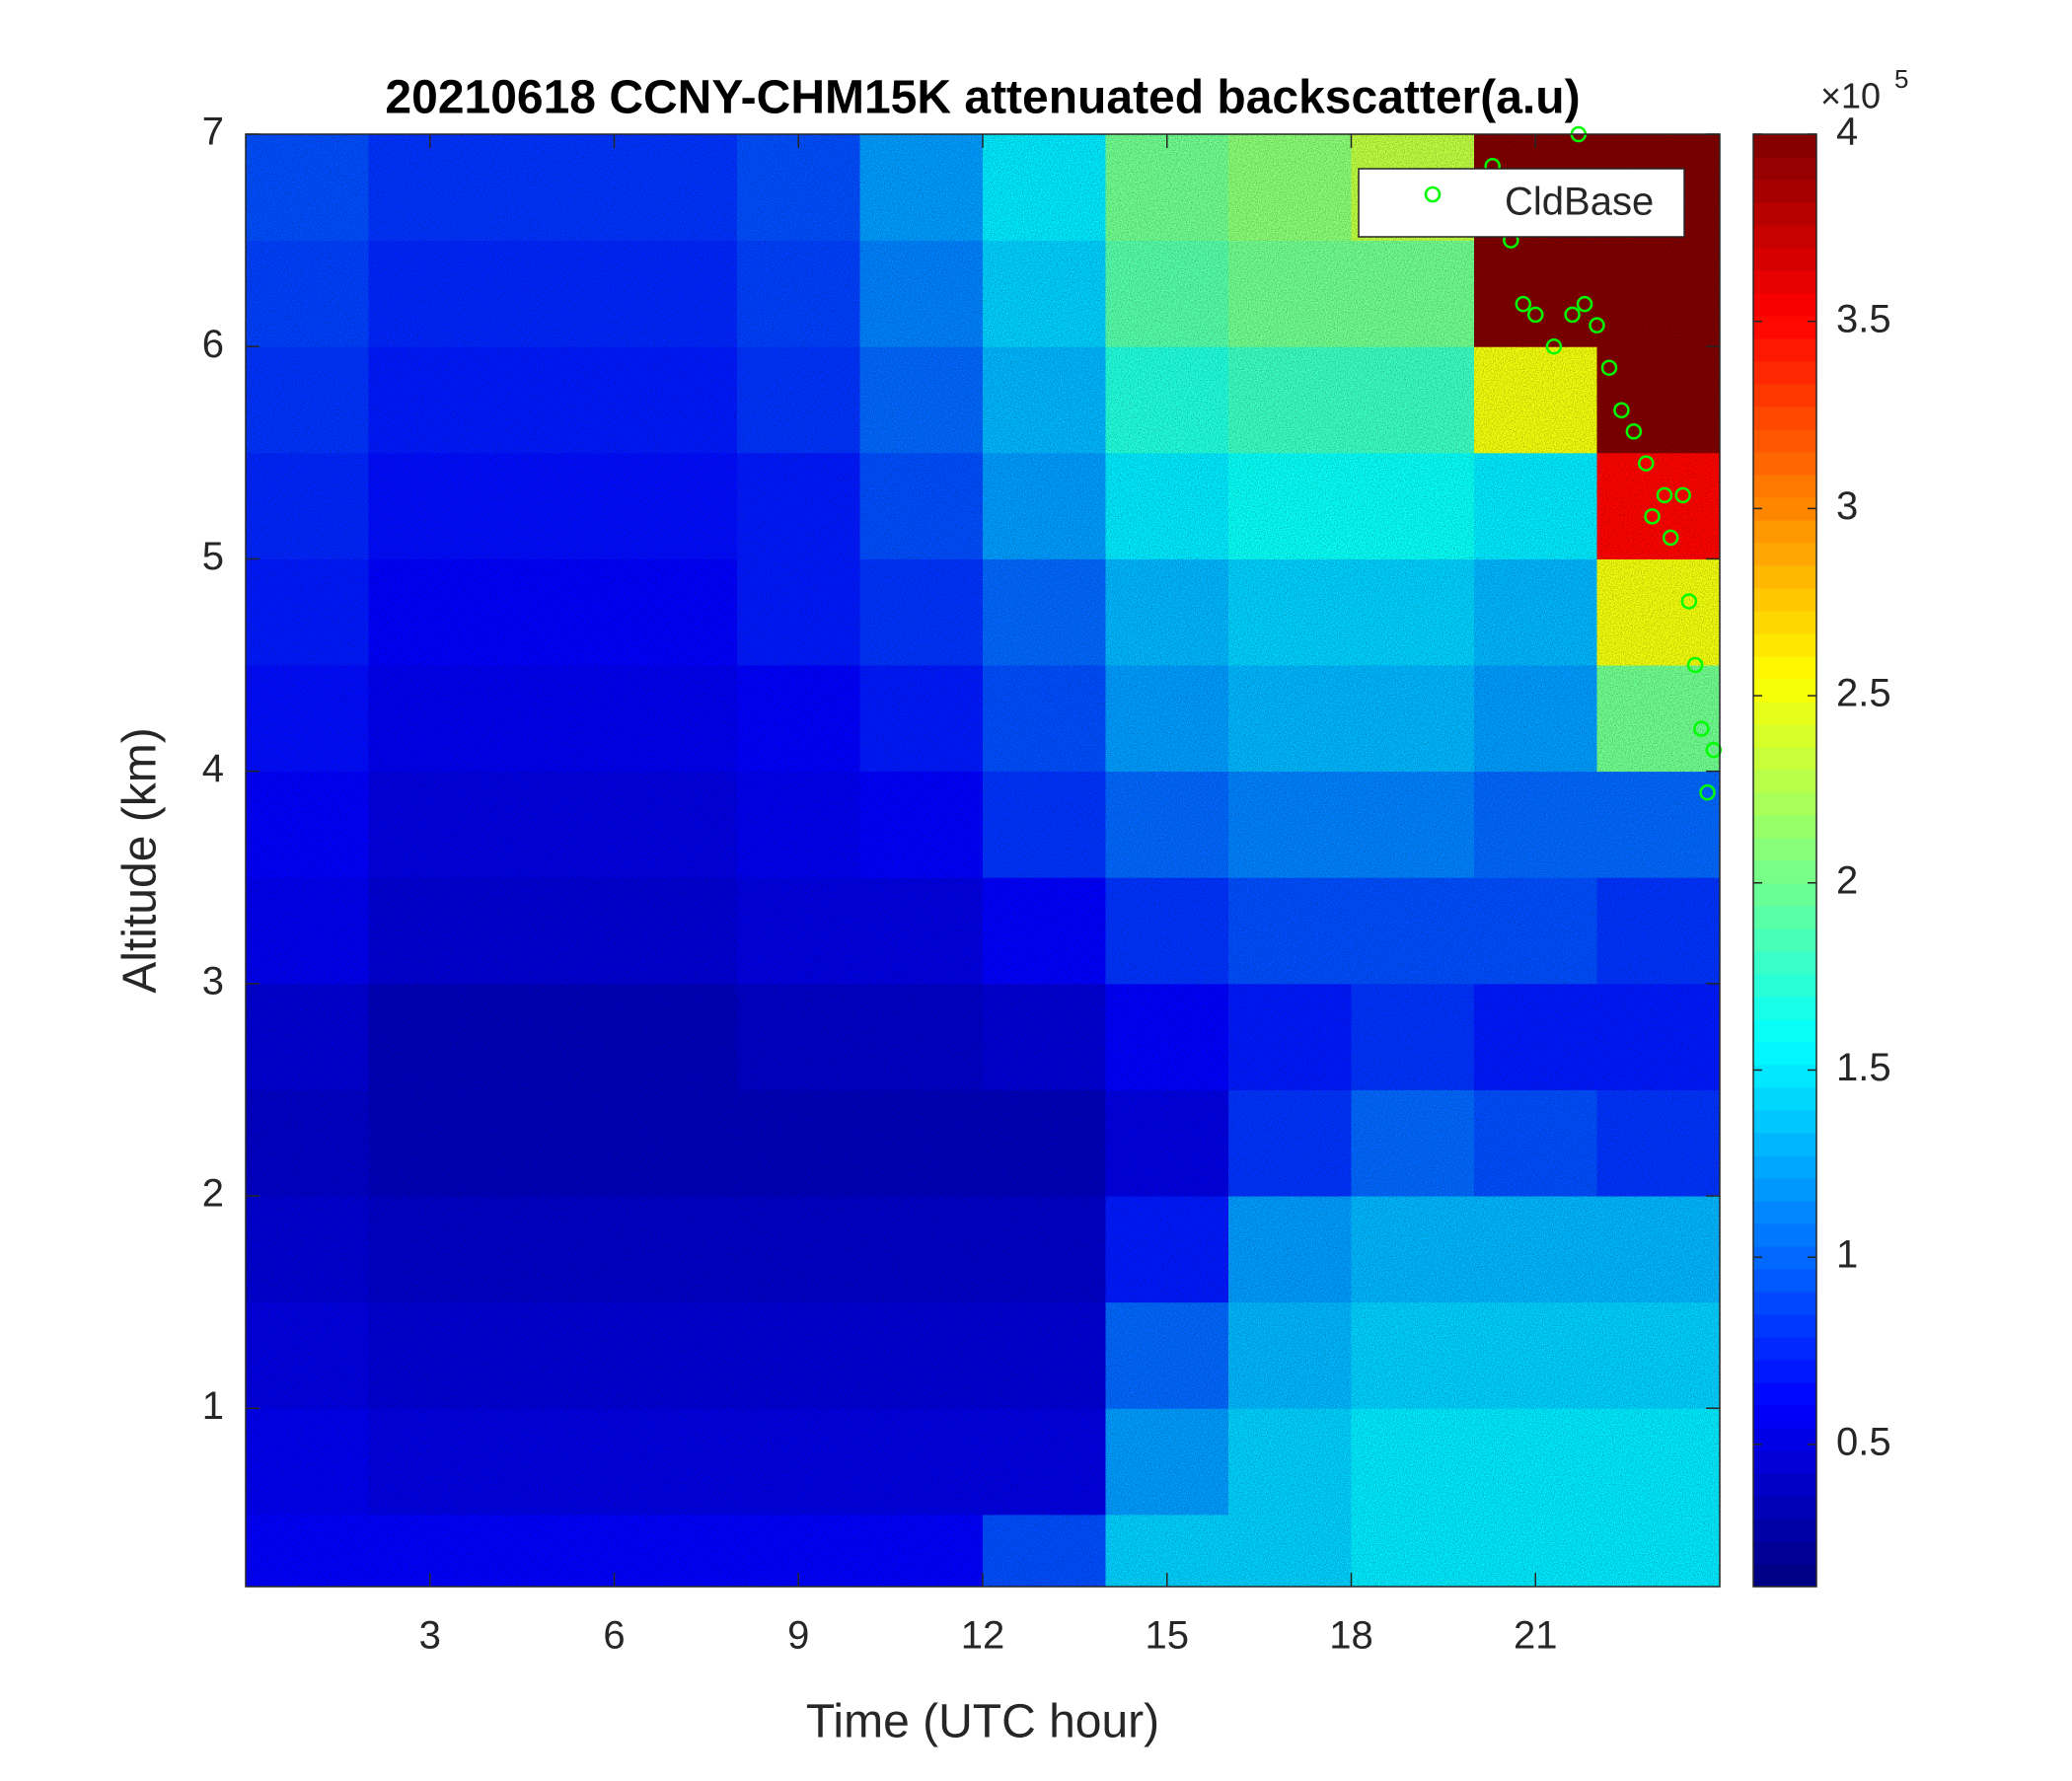 The image size is (2072, 1781). What do you see at coordinates (1847, 880) in the screenshot?
I see `colorbar-tick-label: 2` at bounding box center [1847, 880].